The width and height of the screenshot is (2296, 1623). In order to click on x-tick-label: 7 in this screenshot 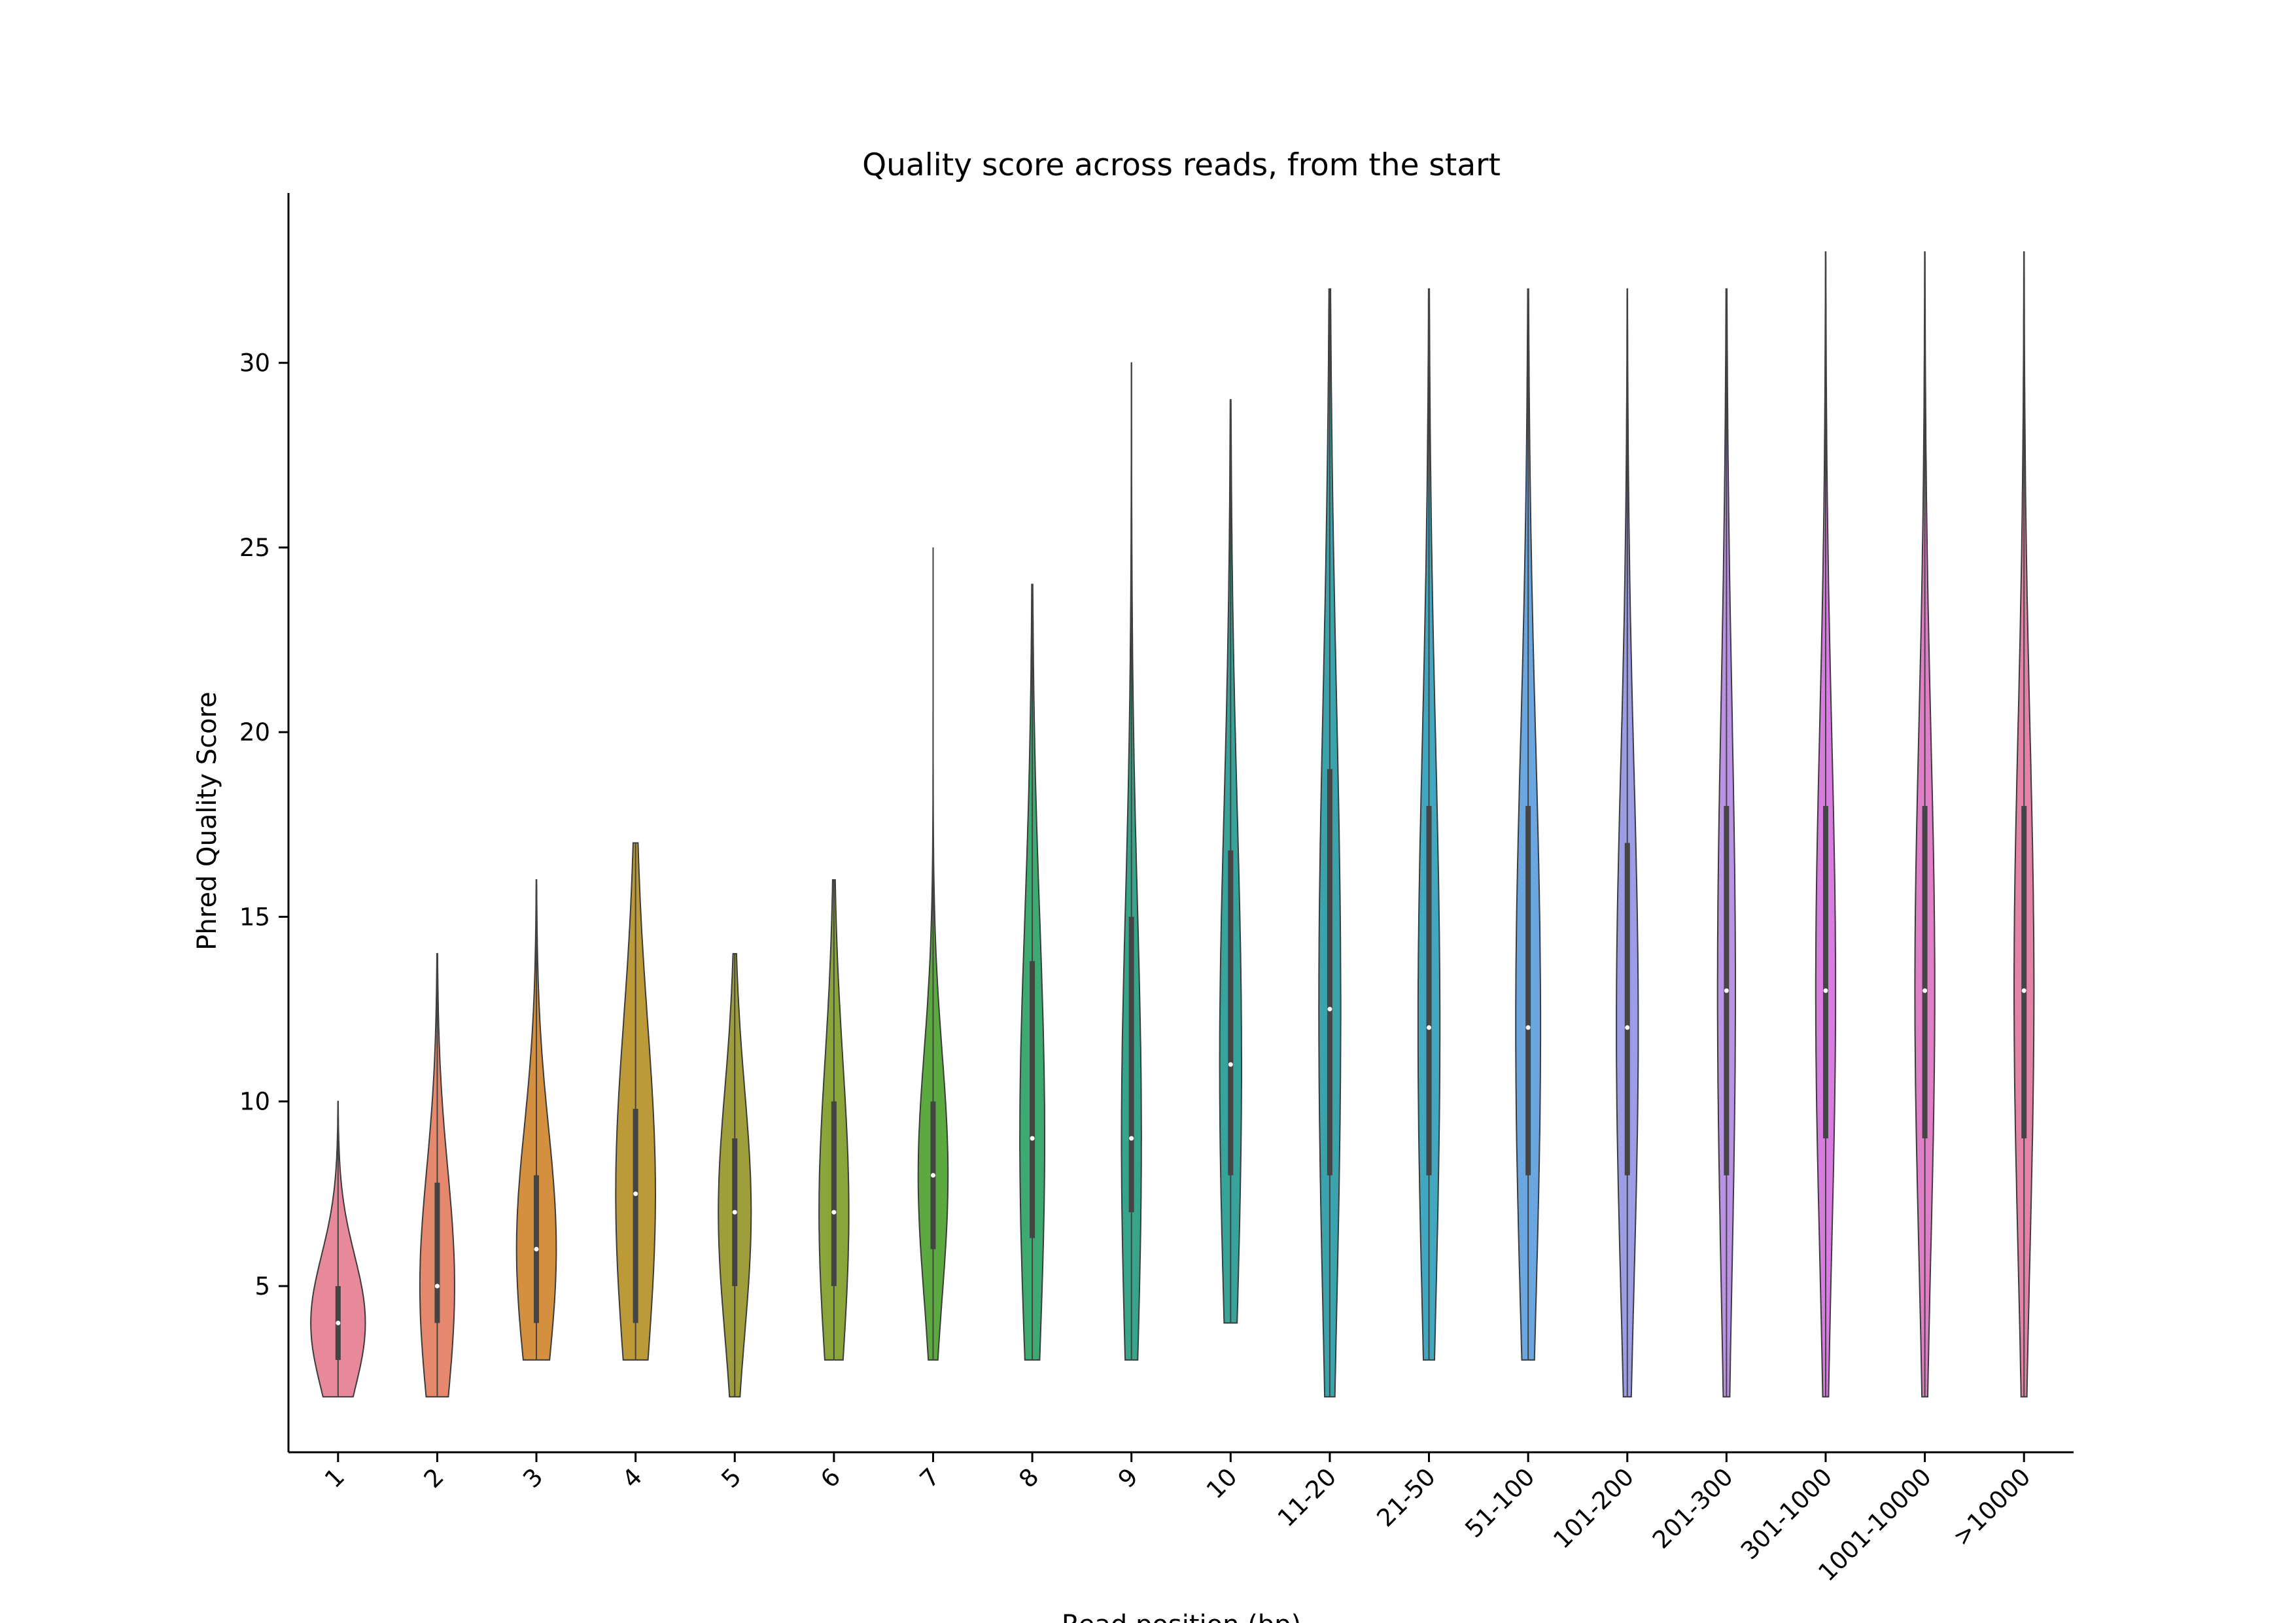, I will do `click(929, 1478)`.